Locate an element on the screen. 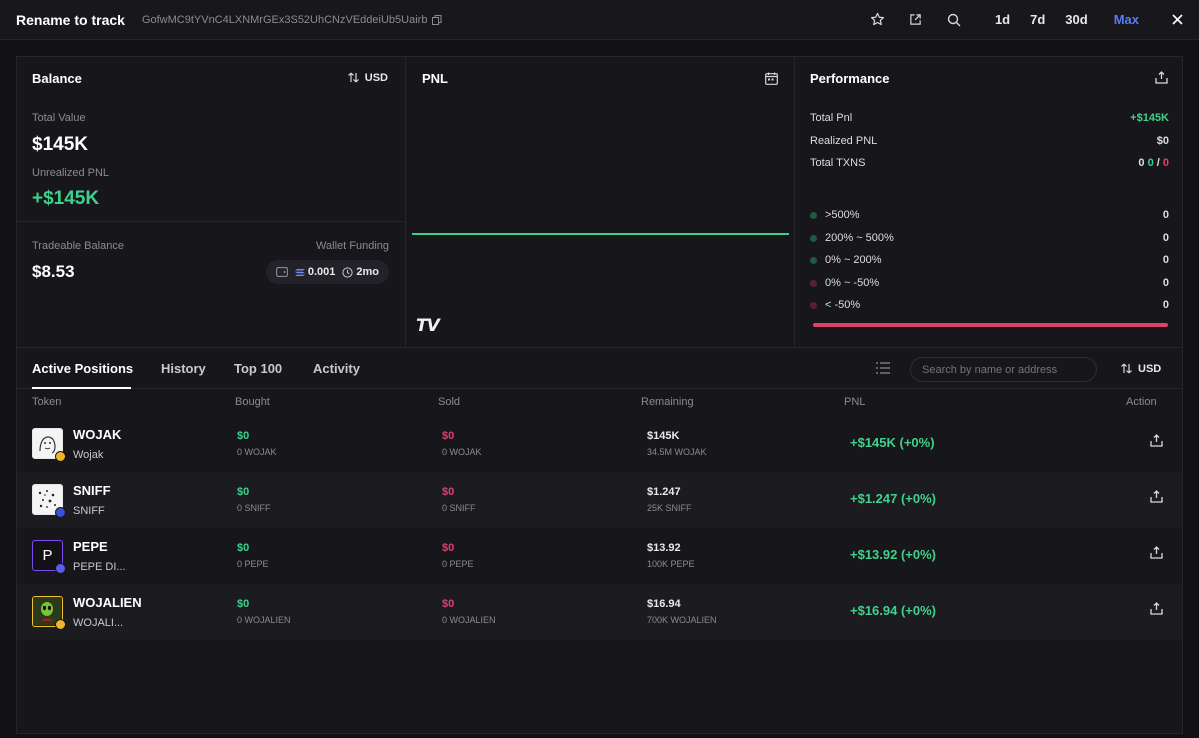  sold-value: $0 is located at coordinates (448, 604).